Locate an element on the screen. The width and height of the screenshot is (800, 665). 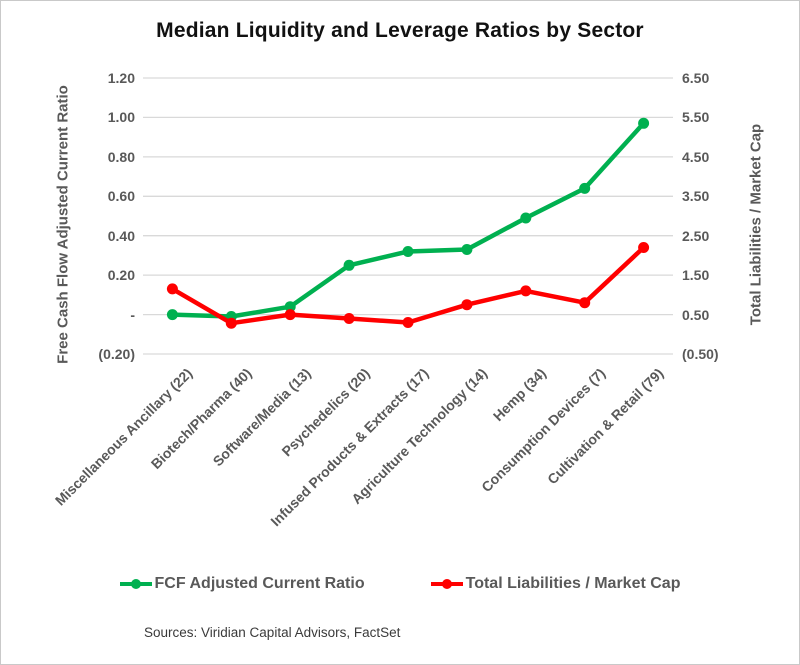
left-axis-tick: 0.60 is located at coordinates (121, 196).